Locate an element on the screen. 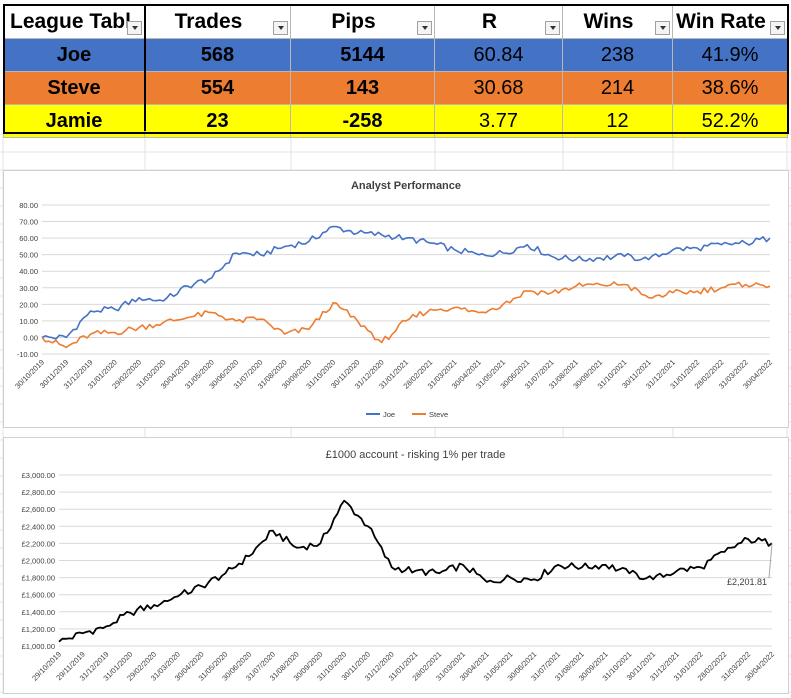  table-row: Jamie 23 -258 3.77 12 52.2% is located at coordinates (395, 121).